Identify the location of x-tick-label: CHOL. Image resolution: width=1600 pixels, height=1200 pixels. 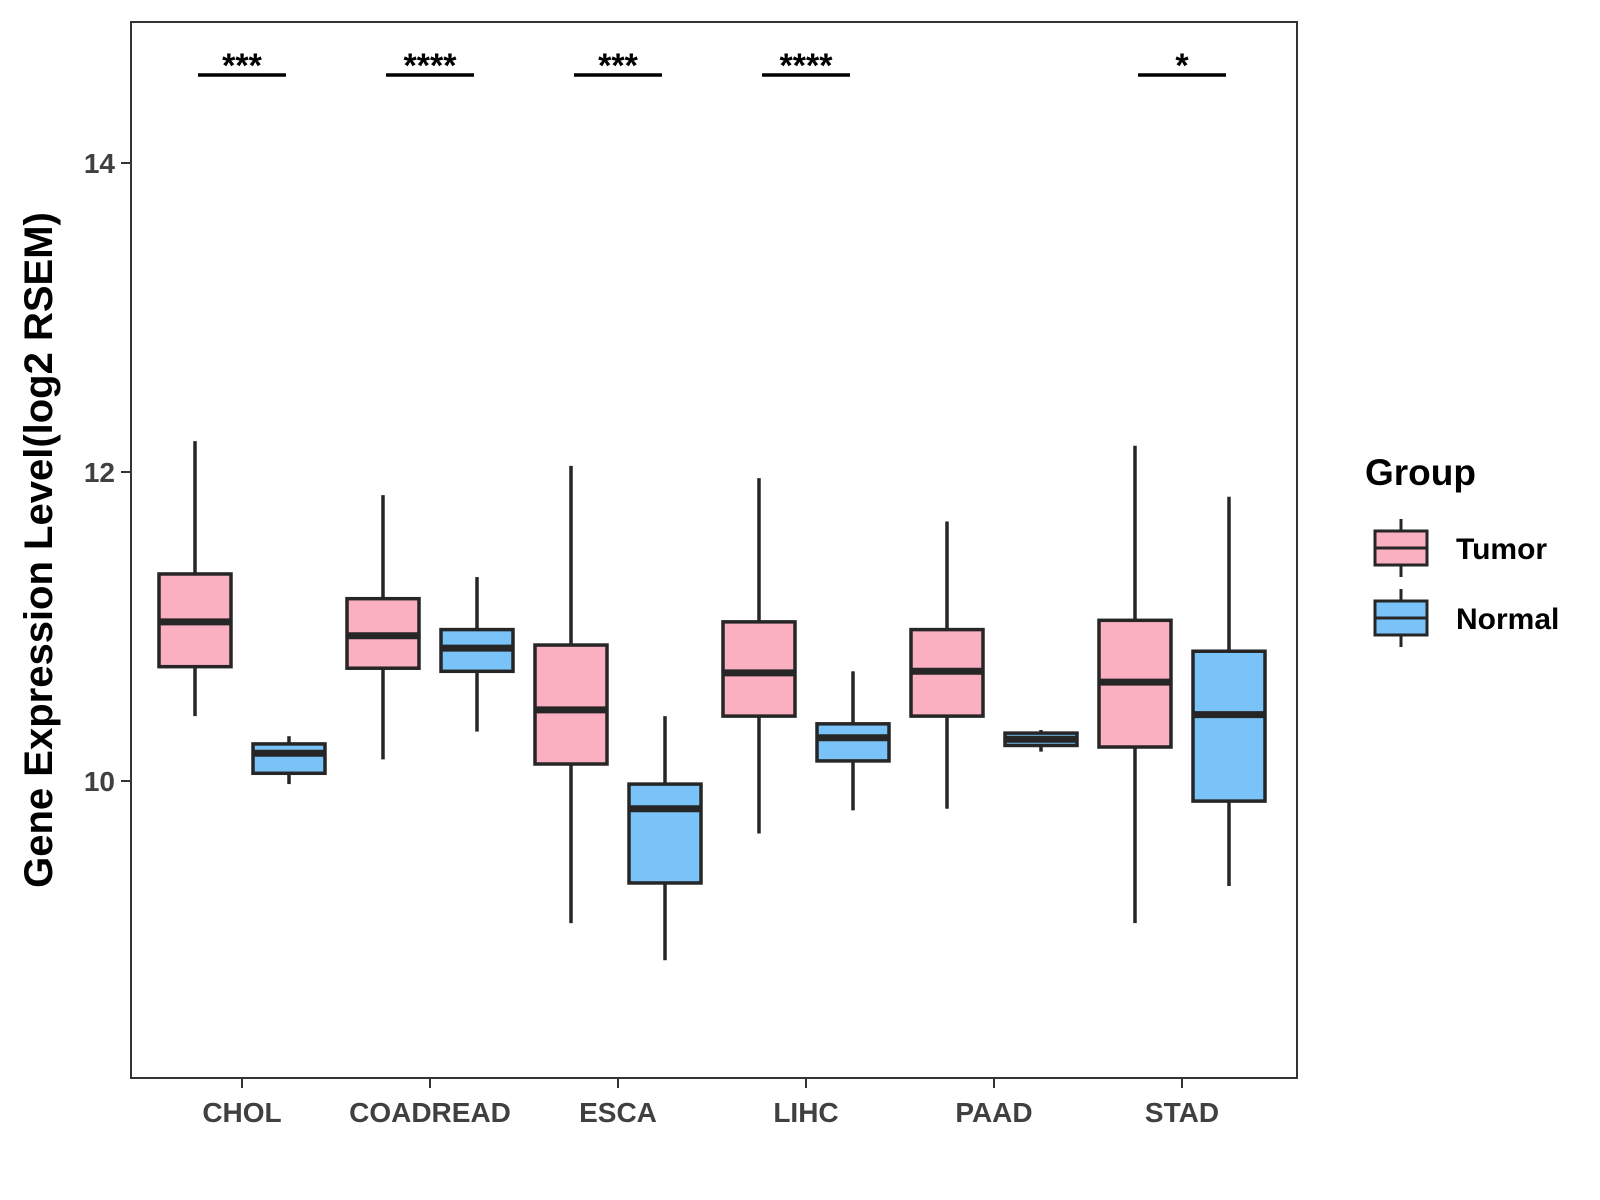
(241, 1112).